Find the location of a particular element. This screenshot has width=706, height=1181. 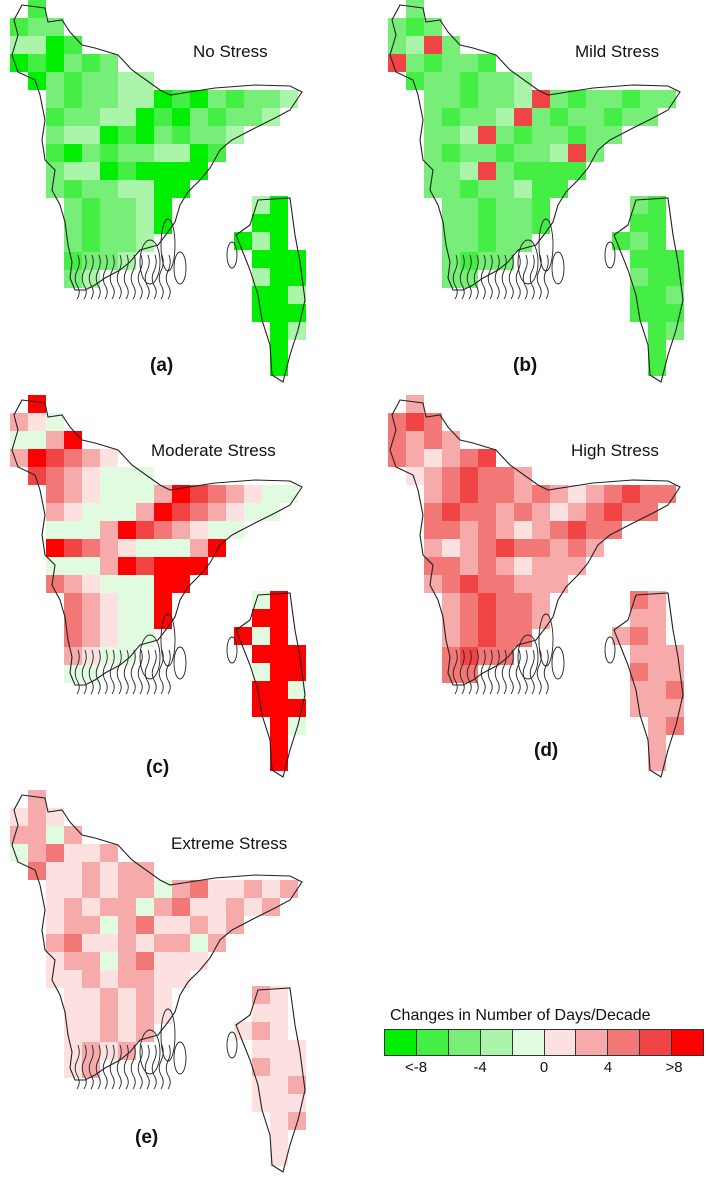

panel-title-a: No Stress is located at coordinates (230, 51).